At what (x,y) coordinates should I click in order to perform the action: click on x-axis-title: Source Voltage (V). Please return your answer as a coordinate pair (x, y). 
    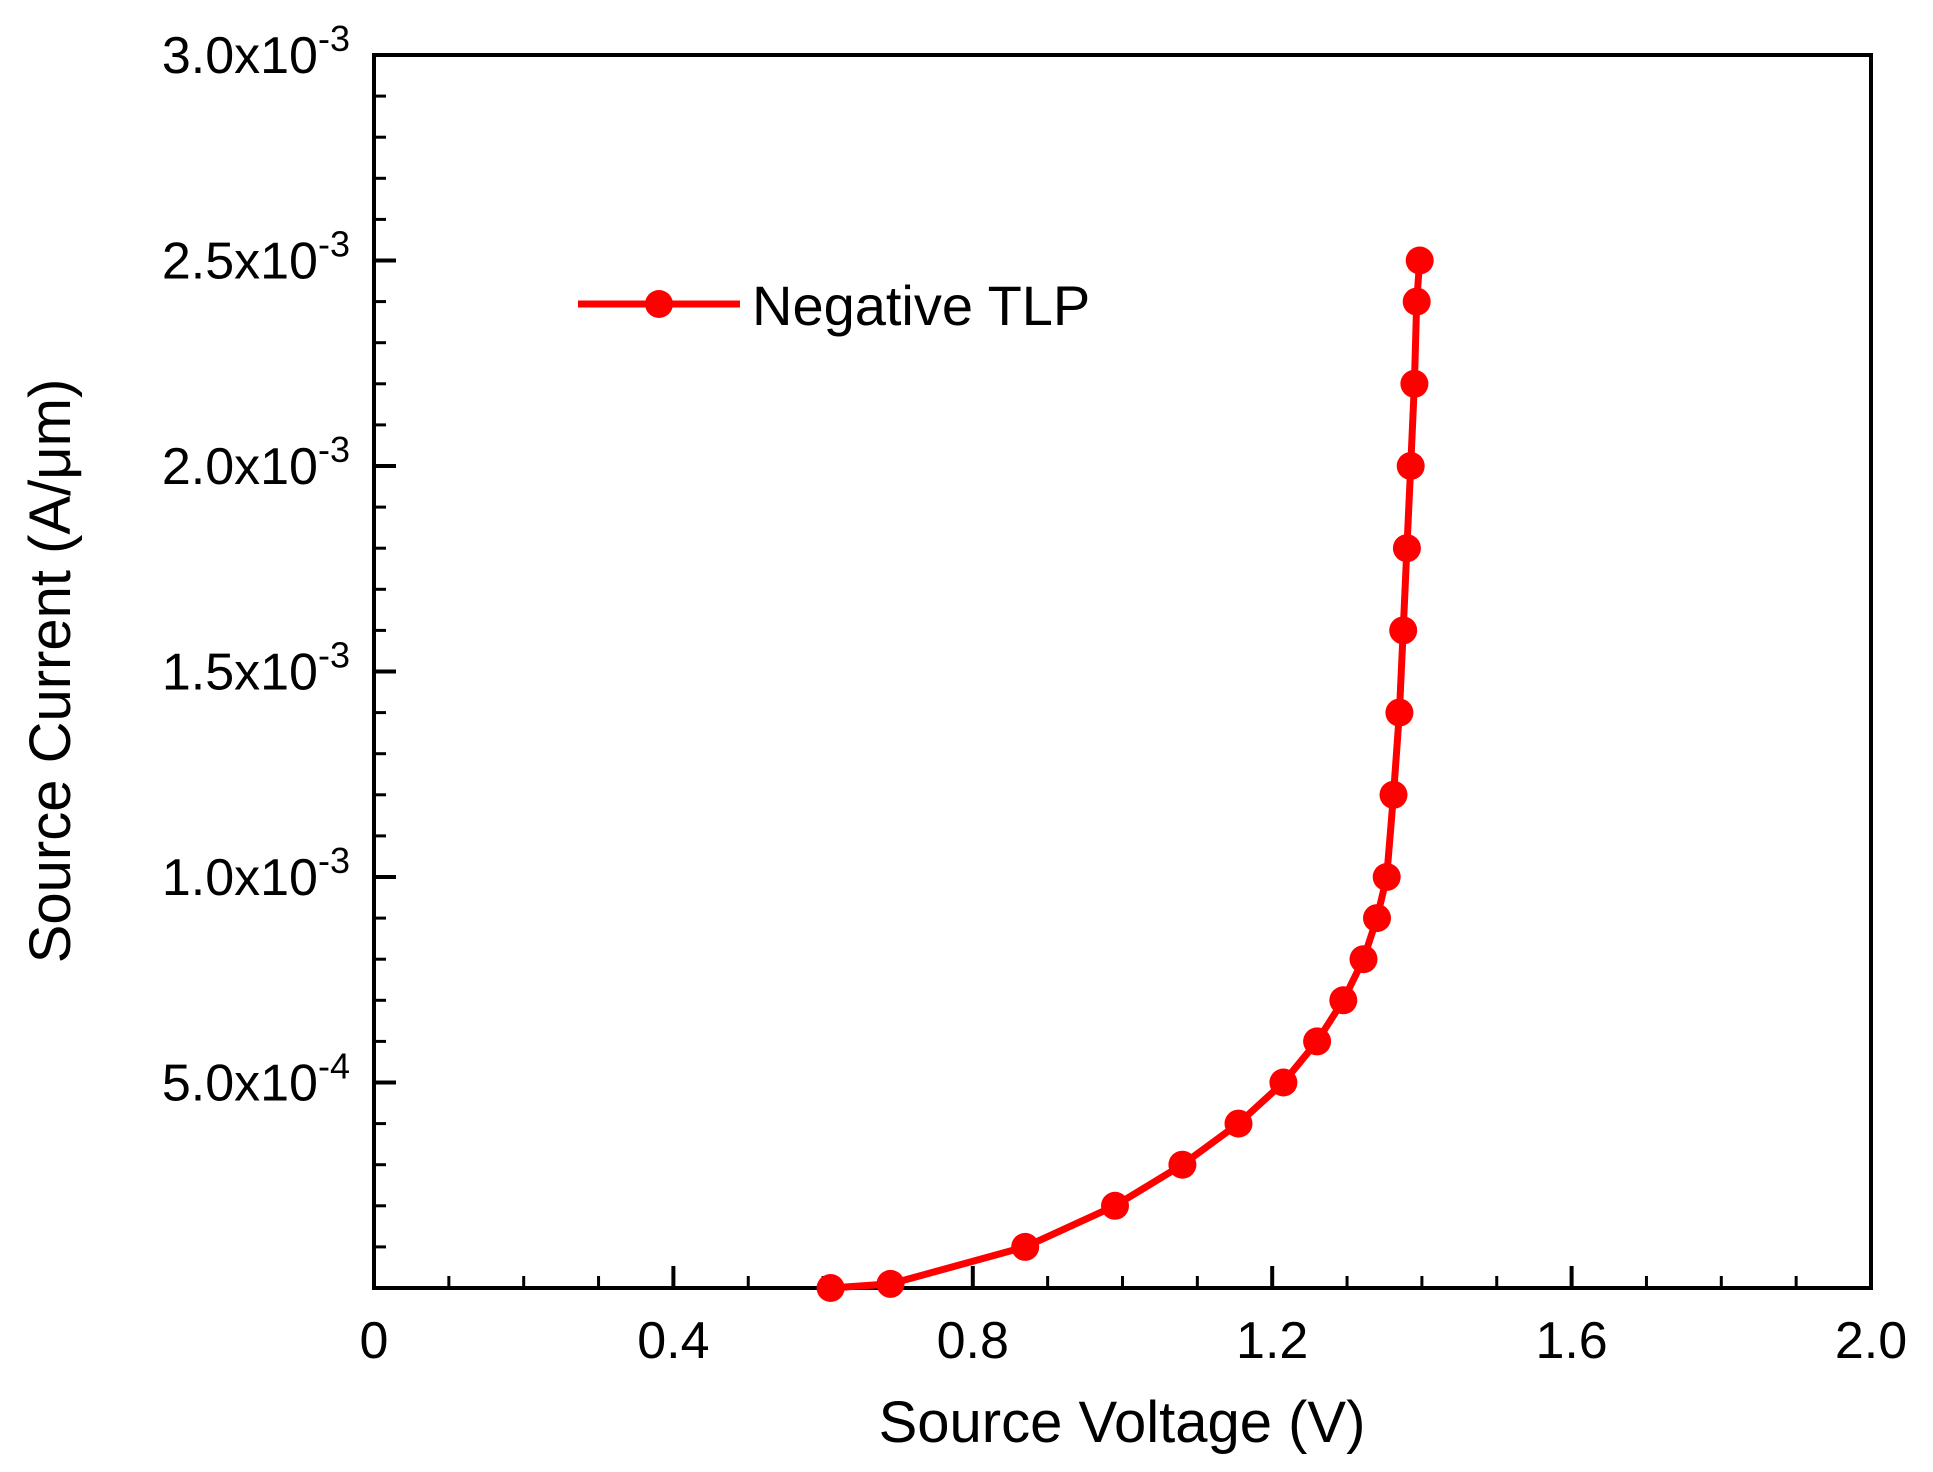
    Looking at the image, I should click on (1122, 1422).